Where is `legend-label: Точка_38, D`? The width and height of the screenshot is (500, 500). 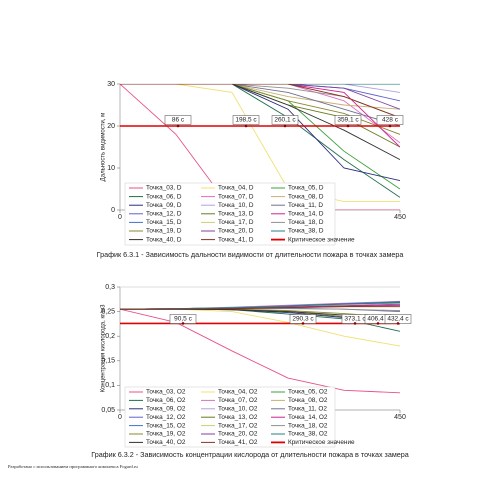
legend-label: Точка_38, D is located at coordinates (306, 231).